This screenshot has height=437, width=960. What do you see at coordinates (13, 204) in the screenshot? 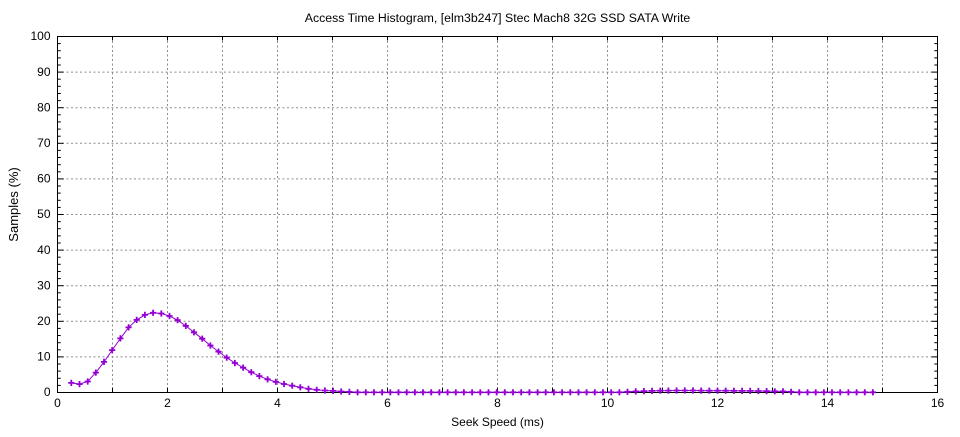
I see `svg-text: Samples (%)` at bounding box center [13, 204].